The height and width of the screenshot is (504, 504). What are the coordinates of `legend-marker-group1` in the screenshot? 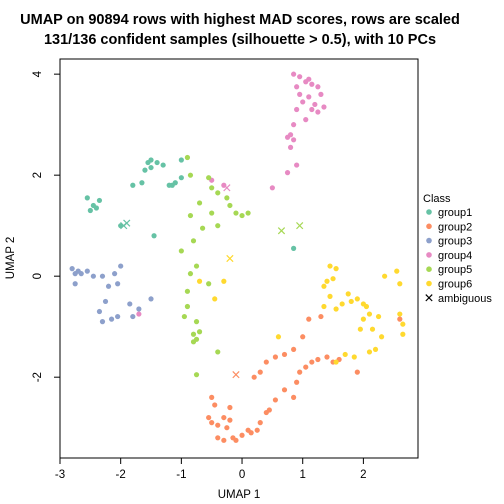 It's located at (429, 212).